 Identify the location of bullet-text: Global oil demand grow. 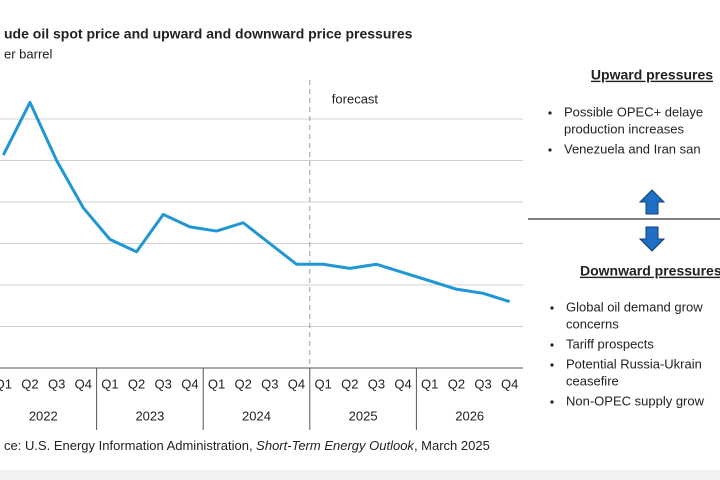
(634, 306).